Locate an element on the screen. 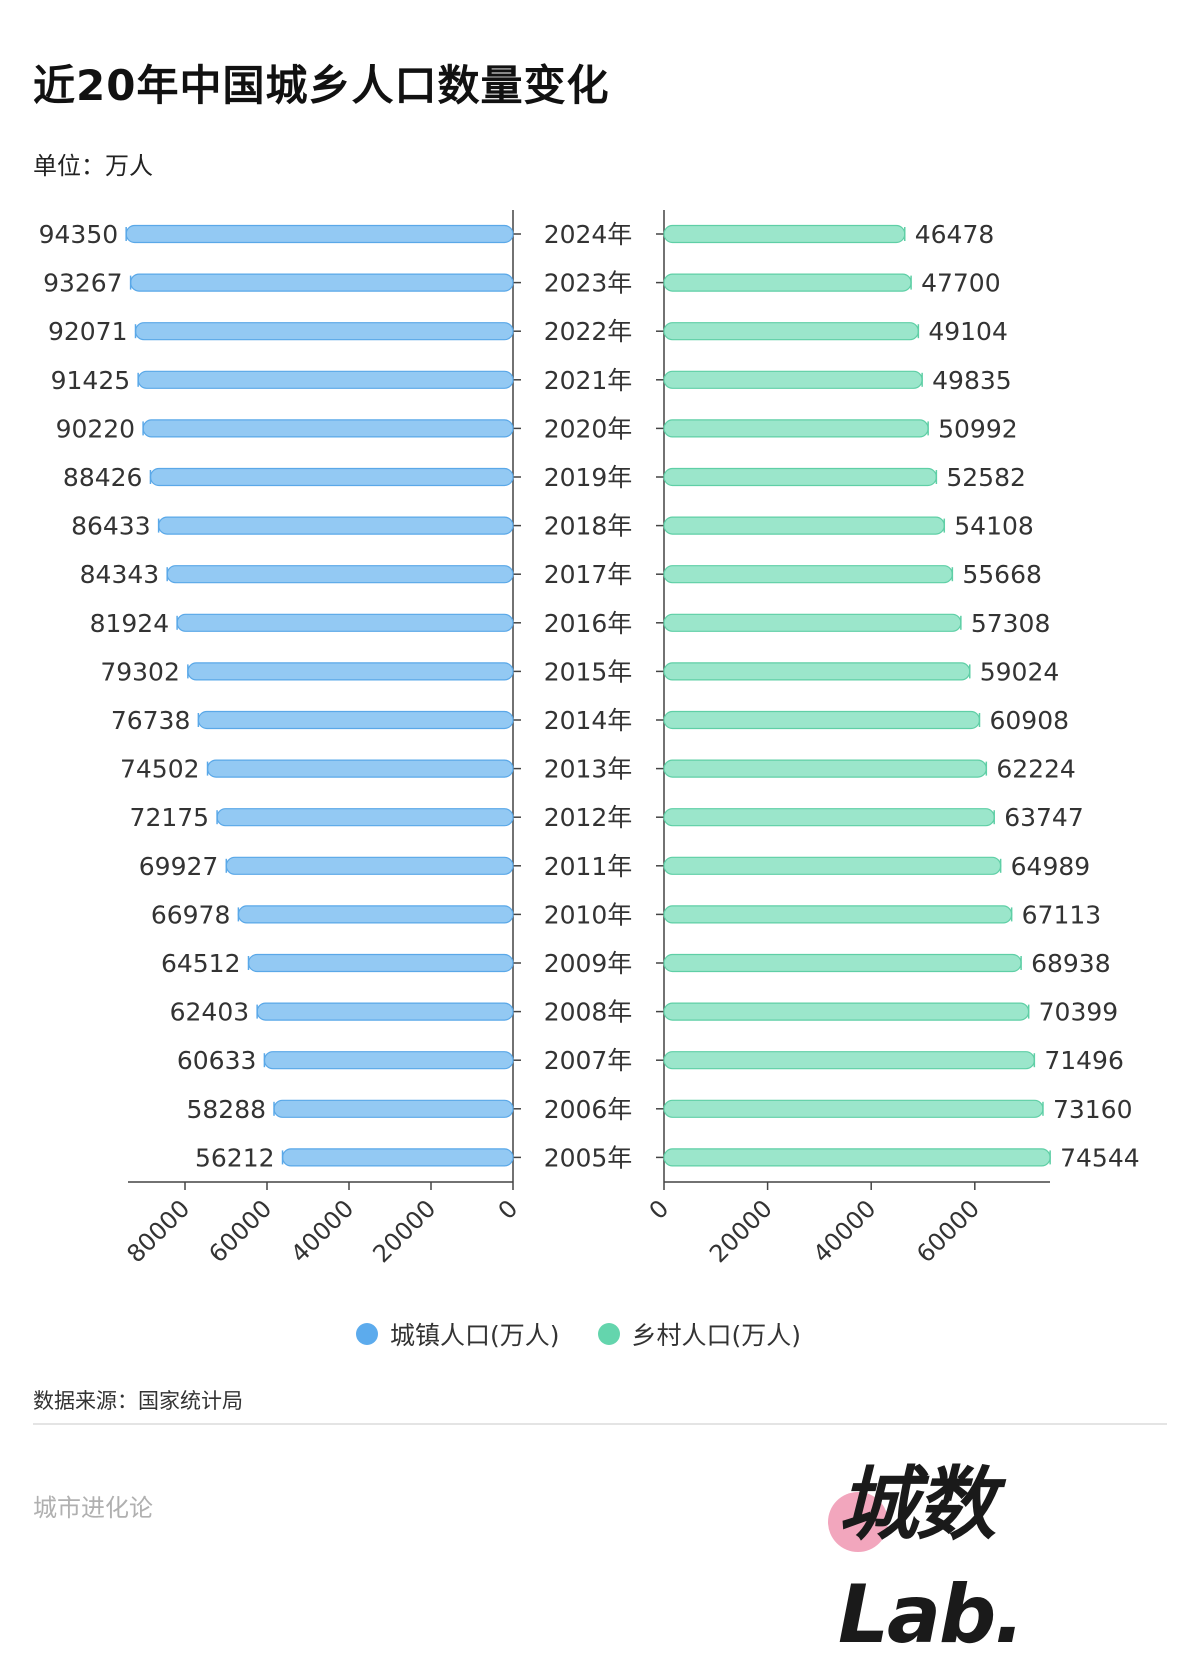 Image resolution: width=1200 pixels, height=1670 pixels. brand-logo: 城数Lab. is located at coordinates (990, 1555).